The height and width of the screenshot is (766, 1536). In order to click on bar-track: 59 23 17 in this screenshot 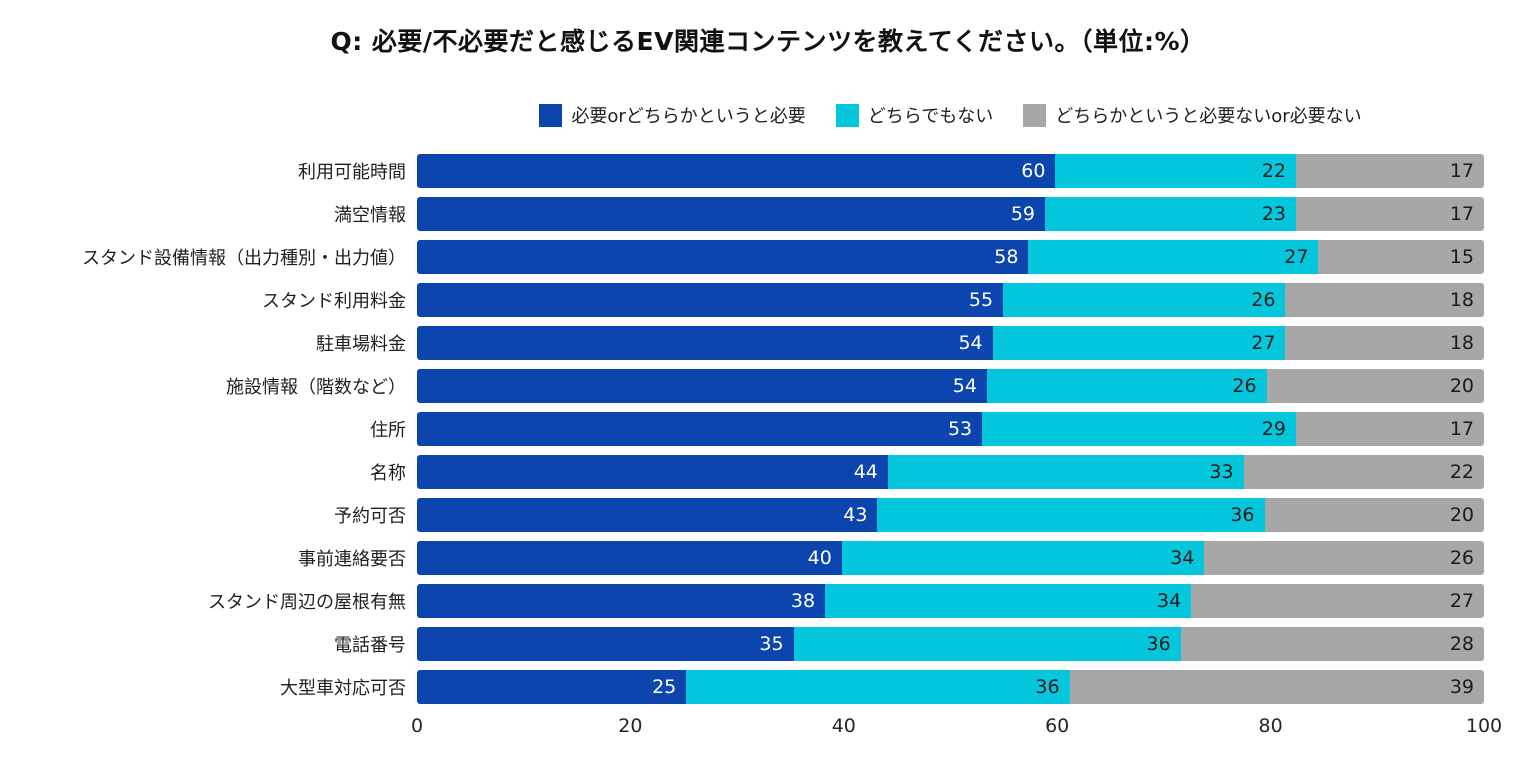, I will do `click(950, 214)`.